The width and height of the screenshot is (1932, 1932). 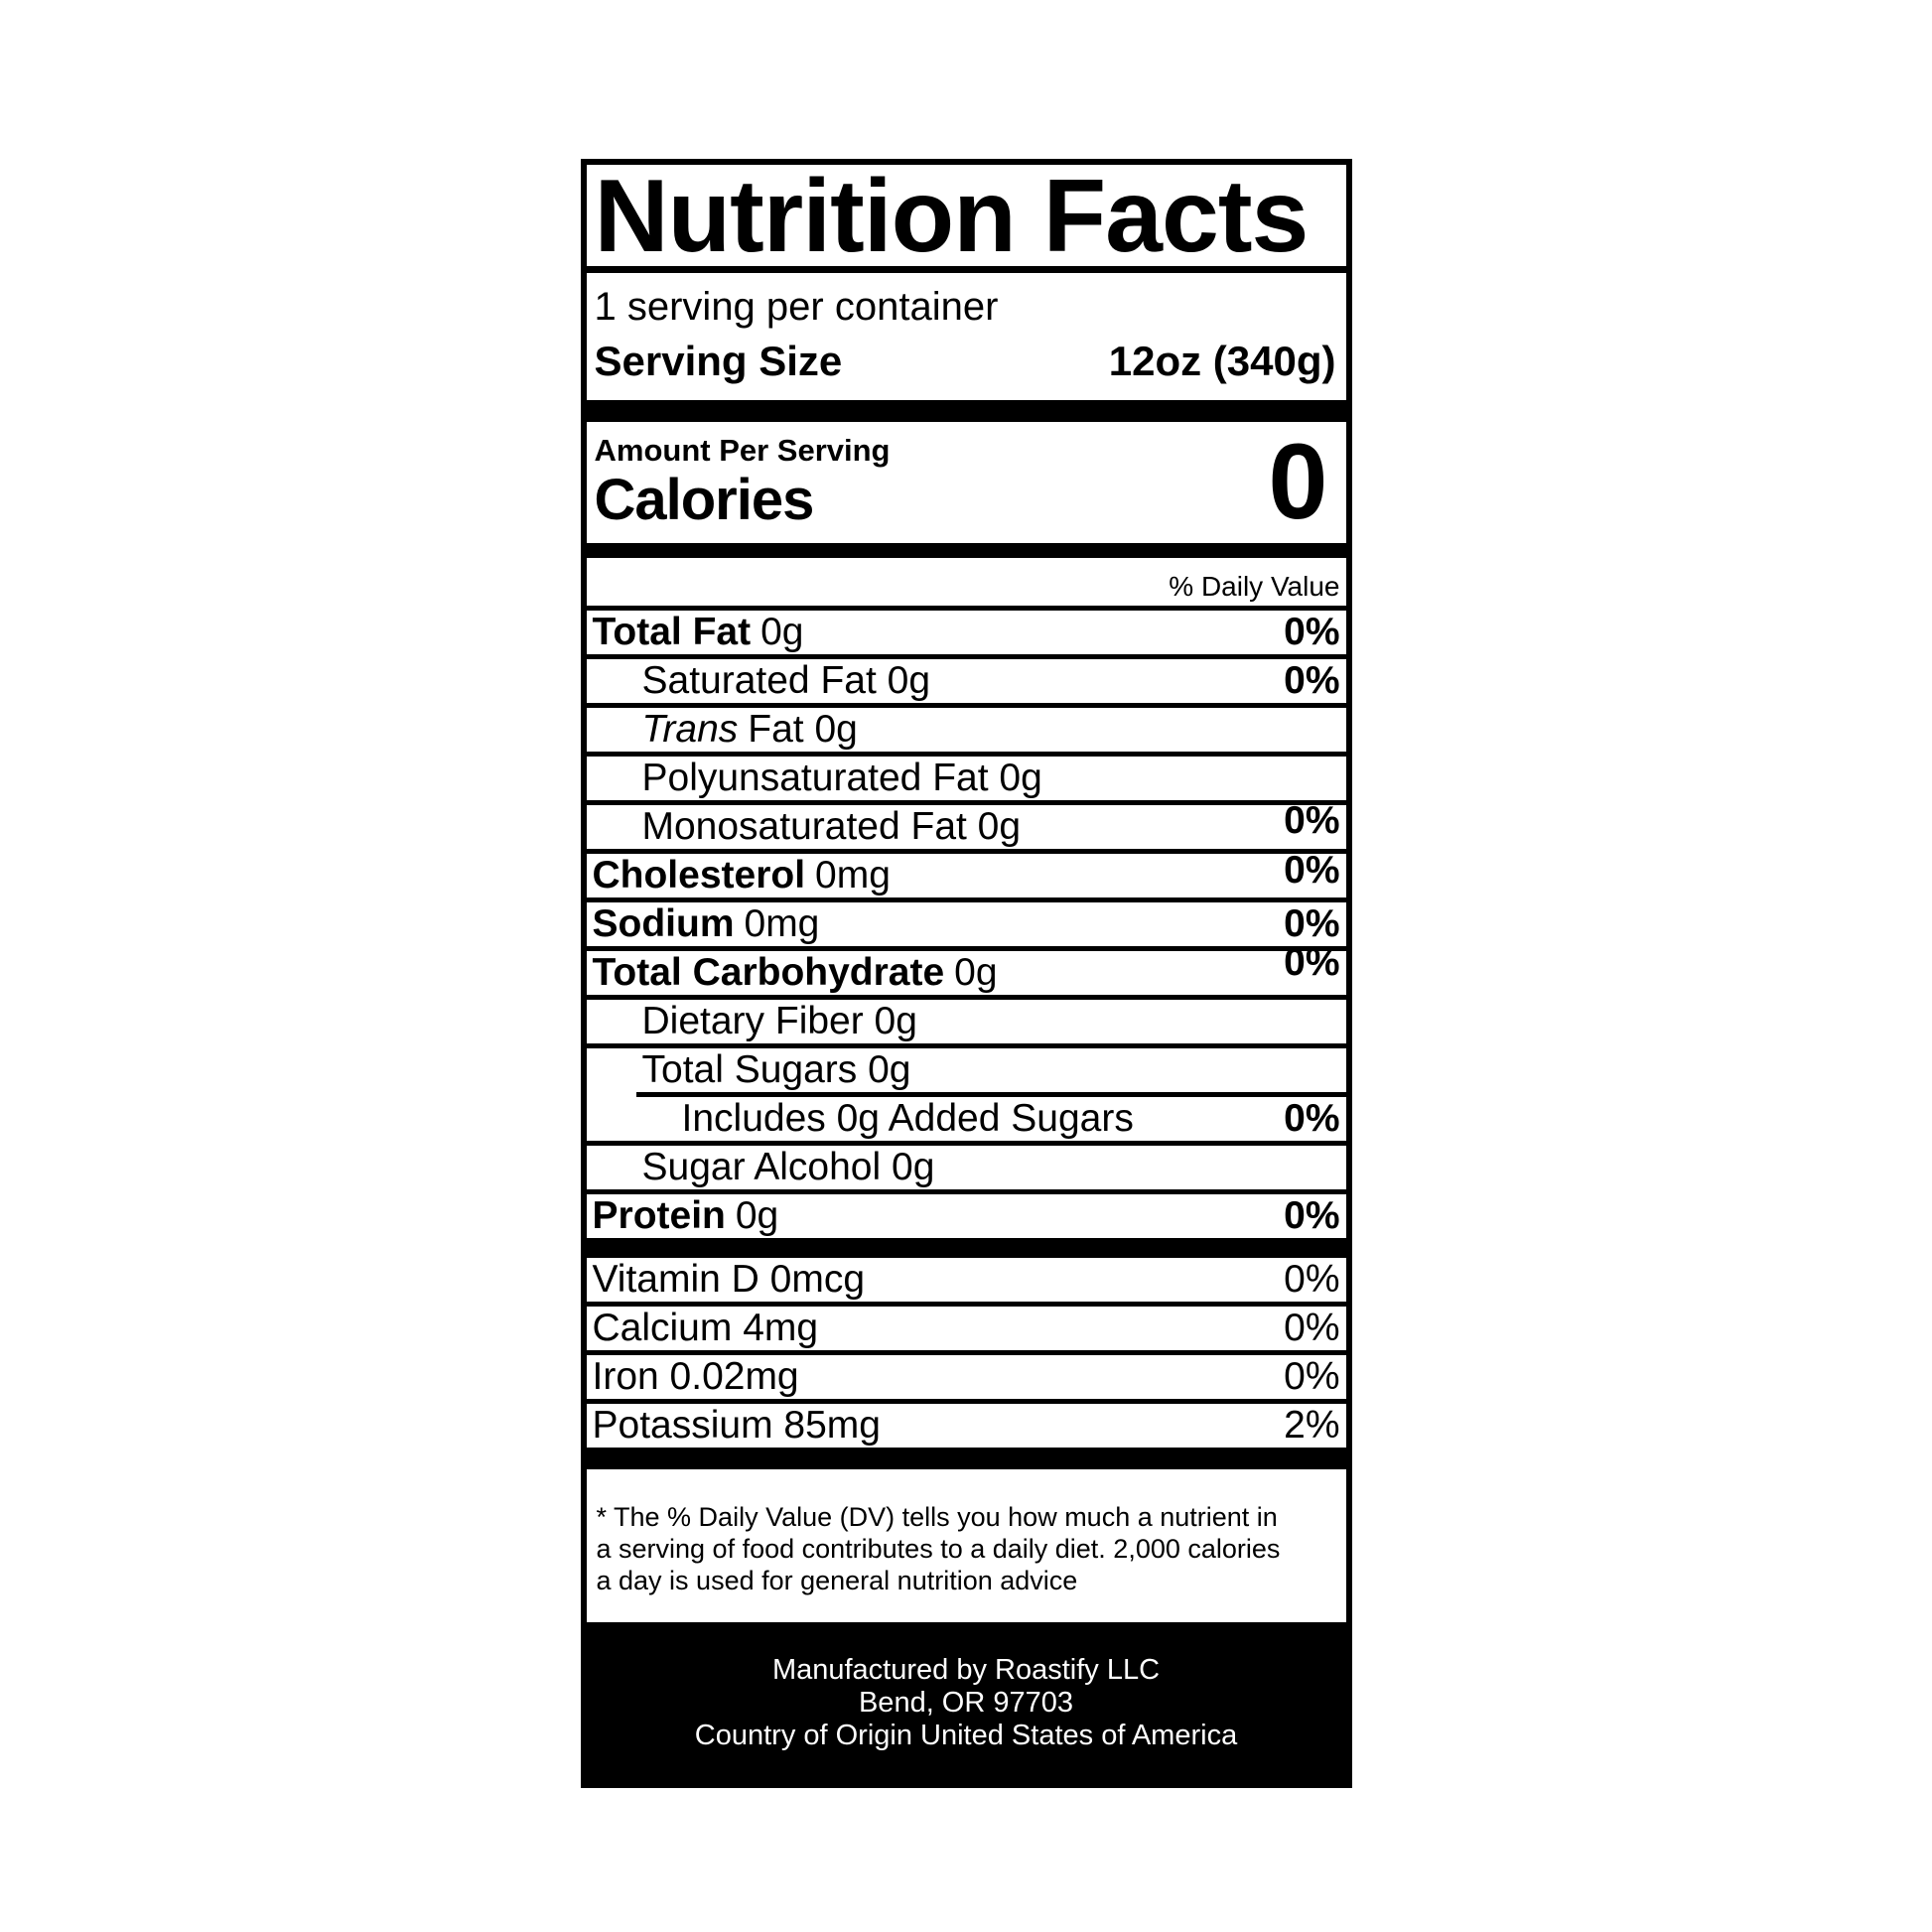 What do you see at coordinates (967, 483) in the screenshot?
I see `calories-section: Amount Per Serving Calories 0` at bounding box center [967, 483].